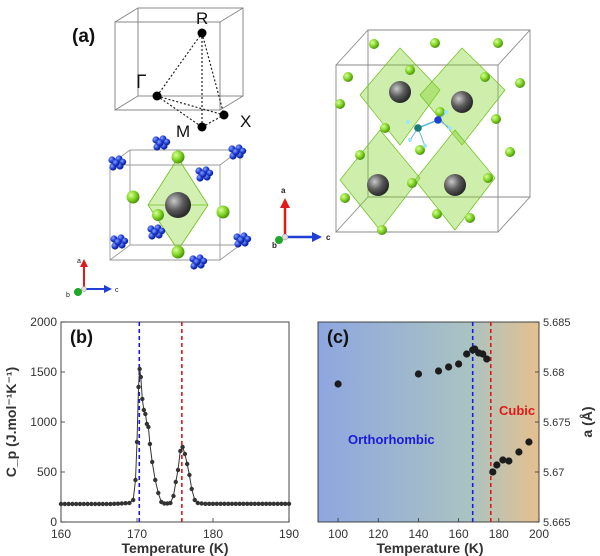  What do you see at coordinates (202, 18) in the screenshot?
I see `k-label-R: R` at bounding box center [202, 18].